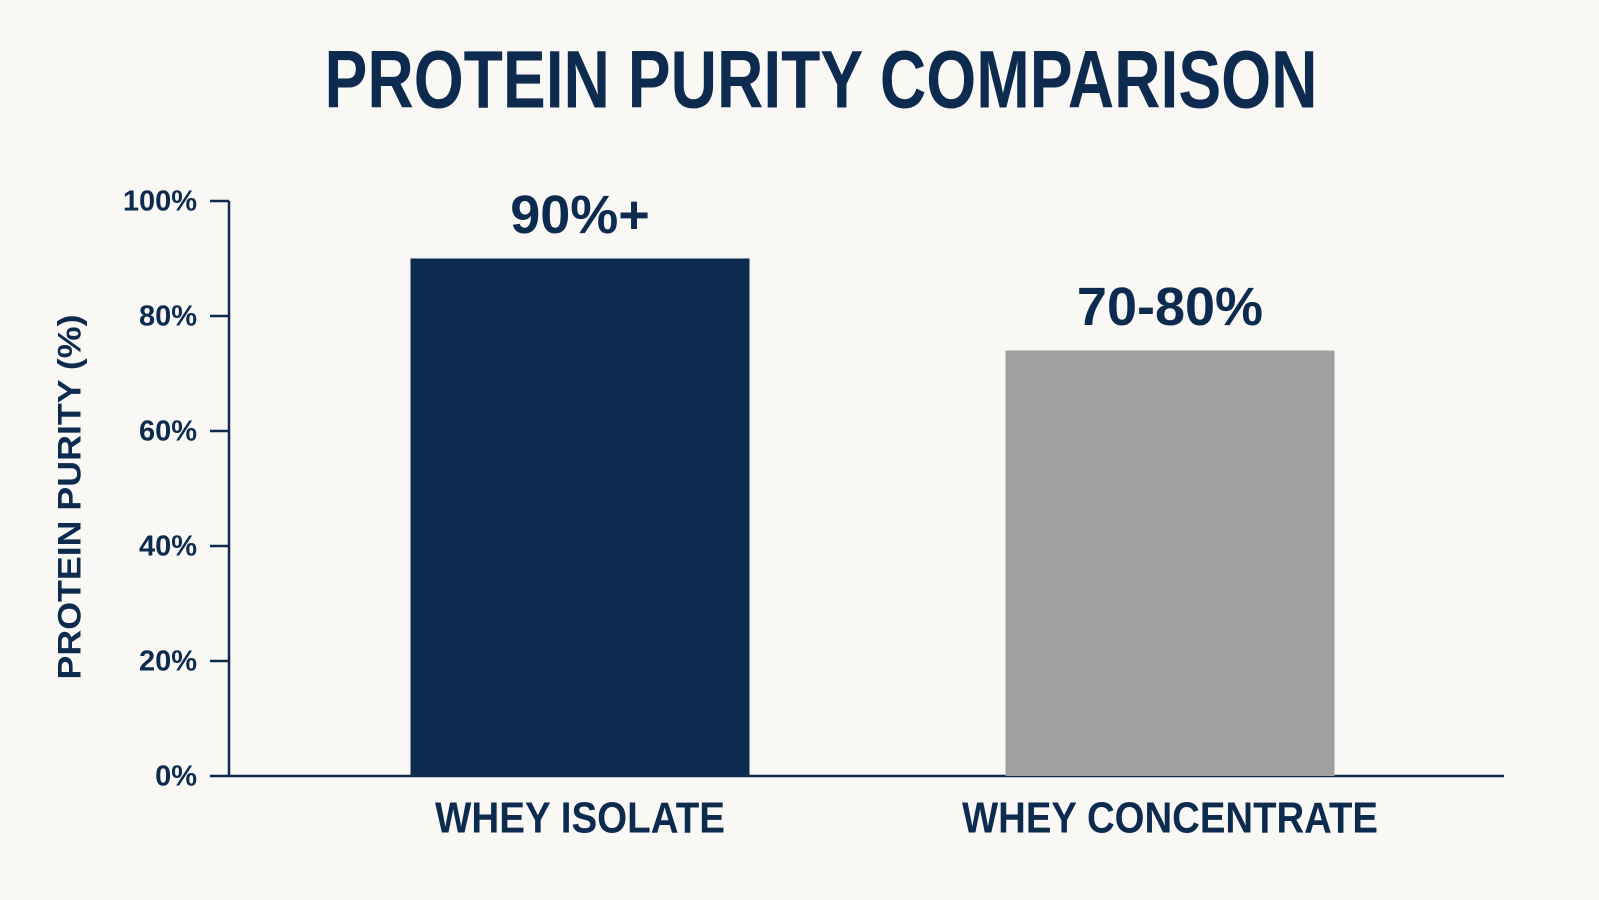  Describe the element at coordinates (69, 497) in the screenshot. I see `y-axis-title: PROTEIN PURITY (%)` at that location.